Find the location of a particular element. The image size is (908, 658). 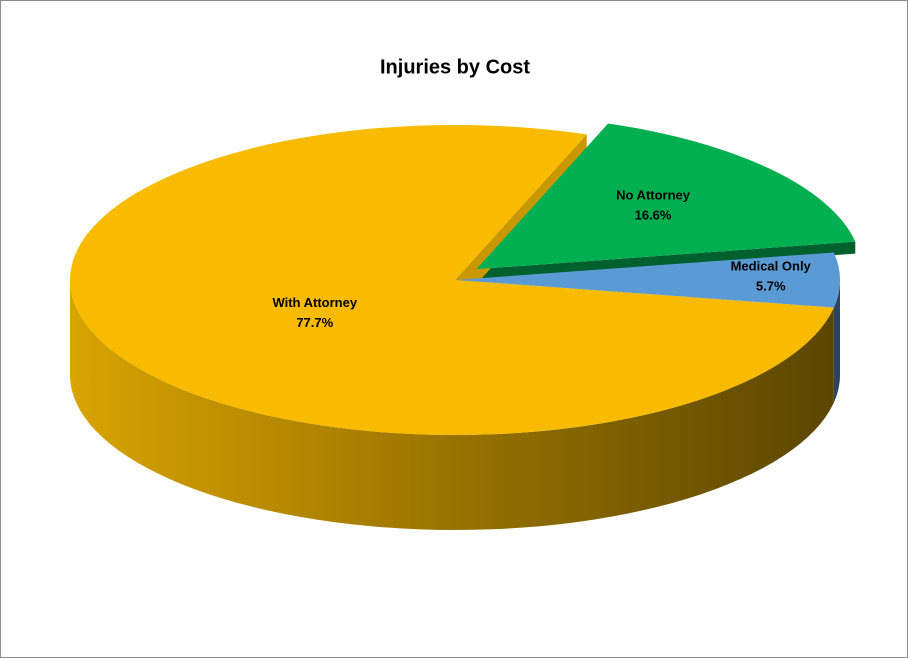

data-label-name: Medical Only is located at coordinates (771, 265).